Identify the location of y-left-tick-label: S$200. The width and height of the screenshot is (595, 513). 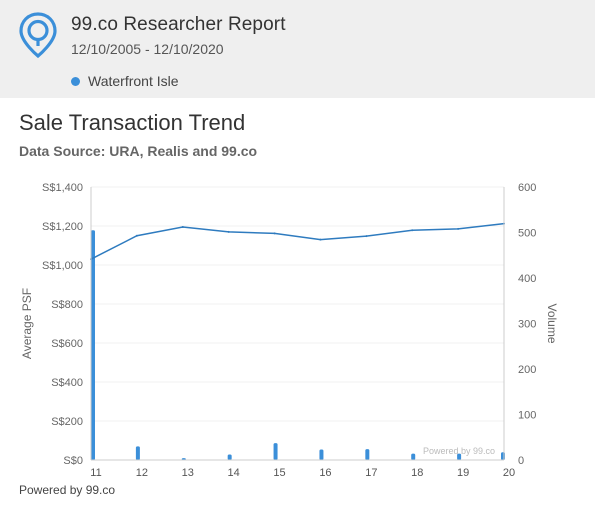
(67, 422).